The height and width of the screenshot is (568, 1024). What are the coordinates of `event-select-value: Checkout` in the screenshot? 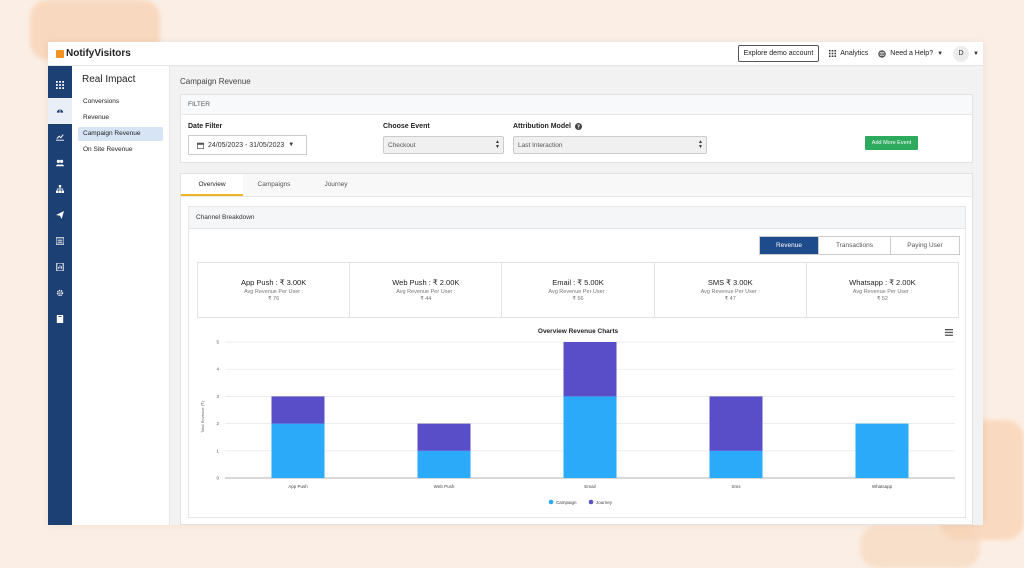 It's located at (402, 145).